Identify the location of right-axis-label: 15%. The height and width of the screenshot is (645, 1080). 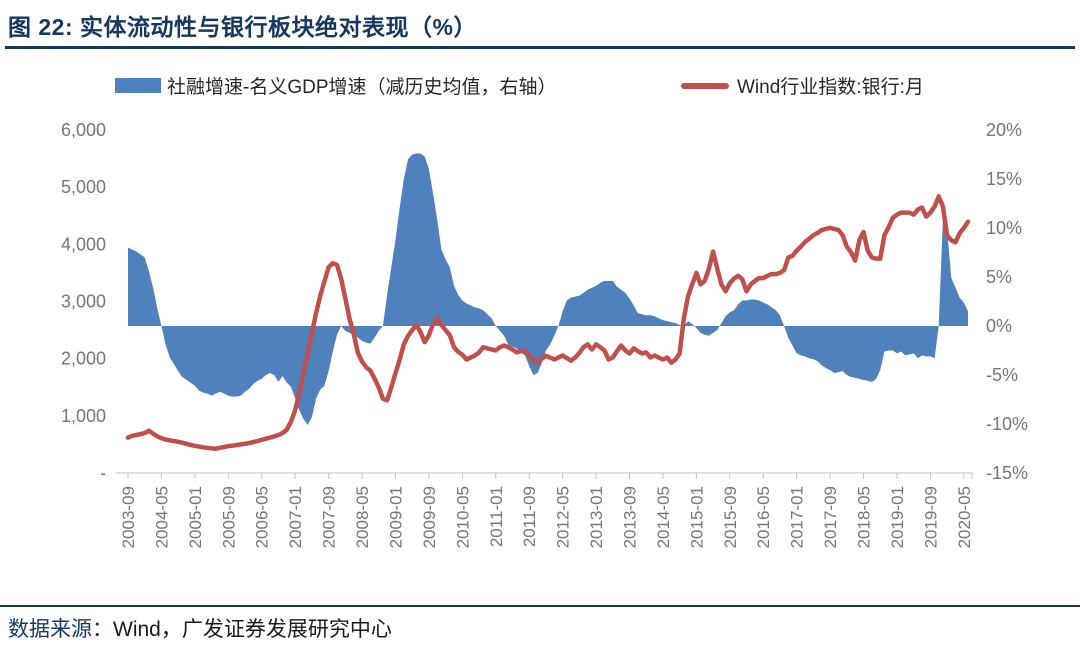
(1004, 179).